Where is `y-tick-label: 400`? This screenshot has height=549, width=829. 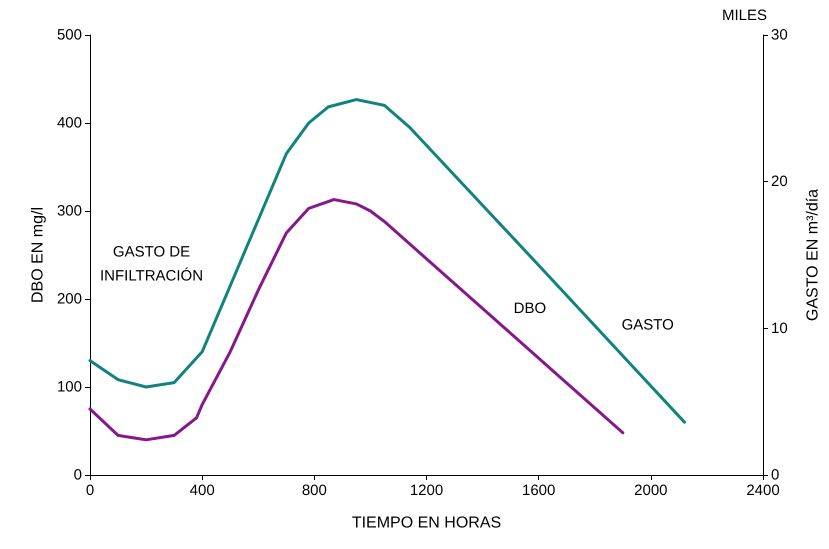
y-tick-label: 400 is located at coordinates (69, 123).